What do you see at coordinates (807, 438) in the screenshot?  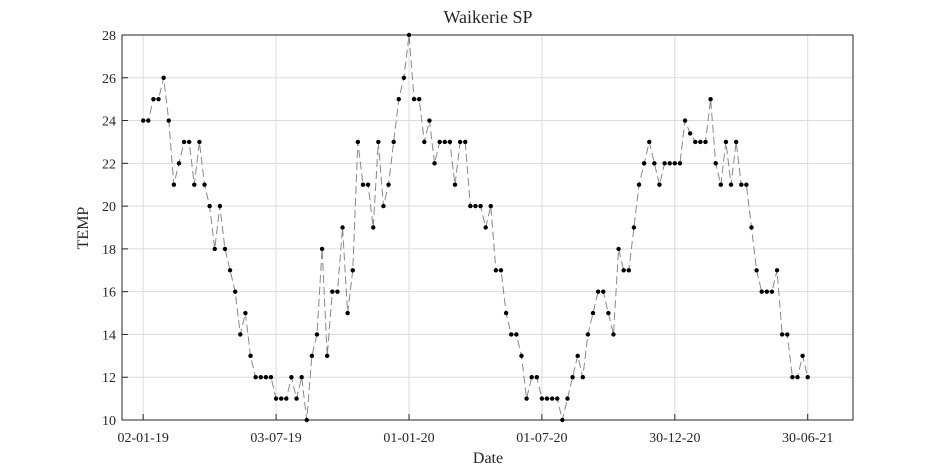 I see `x-tick-label: 30-06-21` at bounding box center [807, 438].